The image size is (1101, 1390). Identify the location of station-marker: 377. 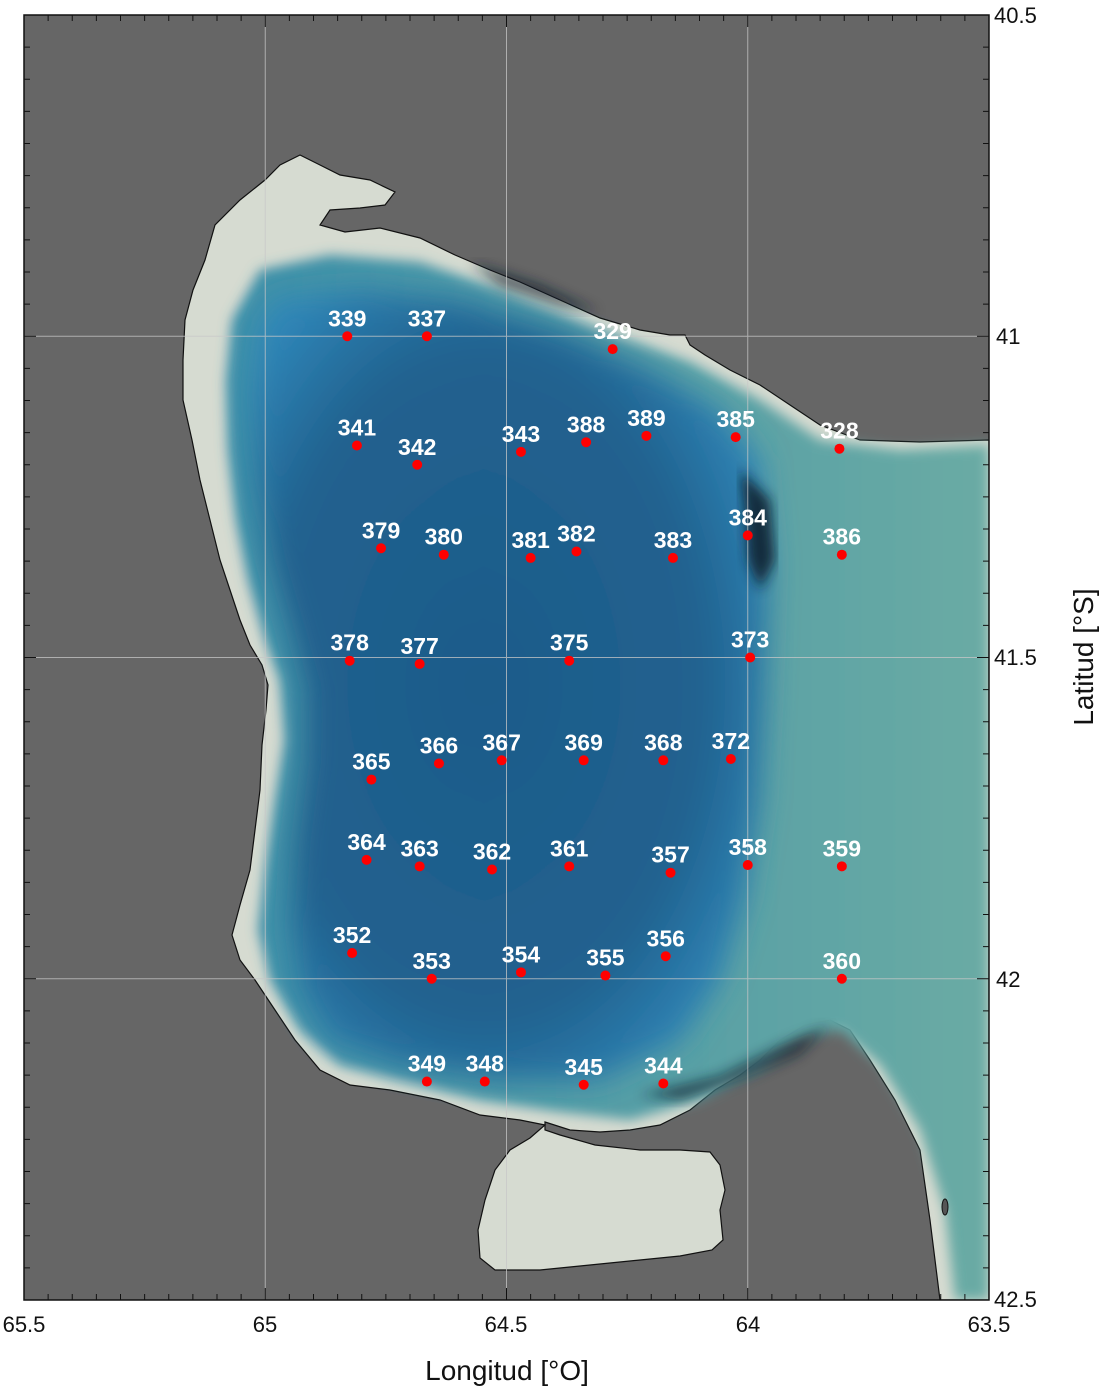
(419, 651).